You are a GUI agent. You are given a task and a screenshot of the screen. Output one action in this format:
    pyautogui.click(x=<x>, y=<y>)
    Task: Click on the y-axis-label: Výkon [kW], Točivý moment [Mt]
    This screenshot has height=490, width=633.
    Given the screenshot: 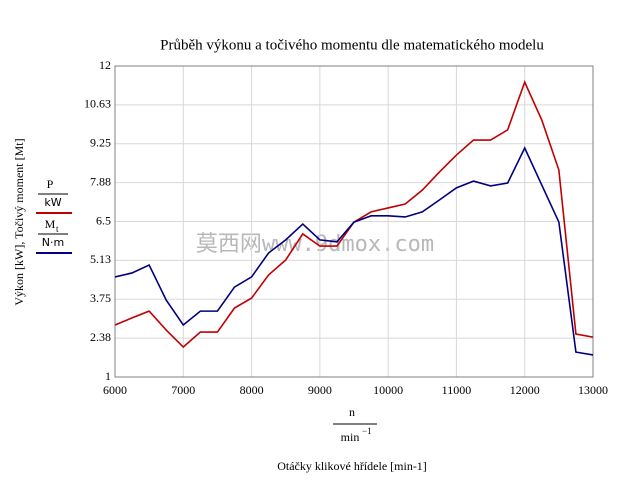 What is the action you would take?
    pyautogui.click(x=19, y=221)
    